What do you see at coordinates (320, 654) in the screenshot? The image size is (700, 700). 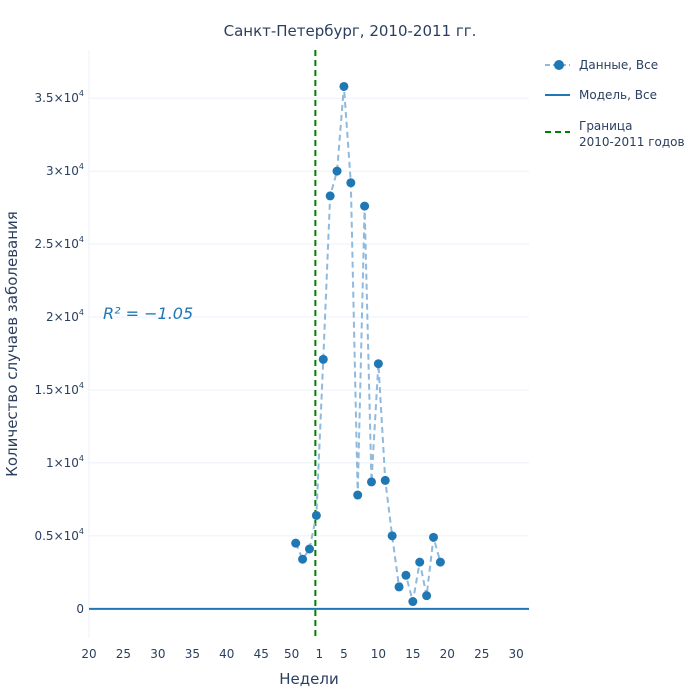 I see `x-tick-label: 1` at bounding box center [320, 654].